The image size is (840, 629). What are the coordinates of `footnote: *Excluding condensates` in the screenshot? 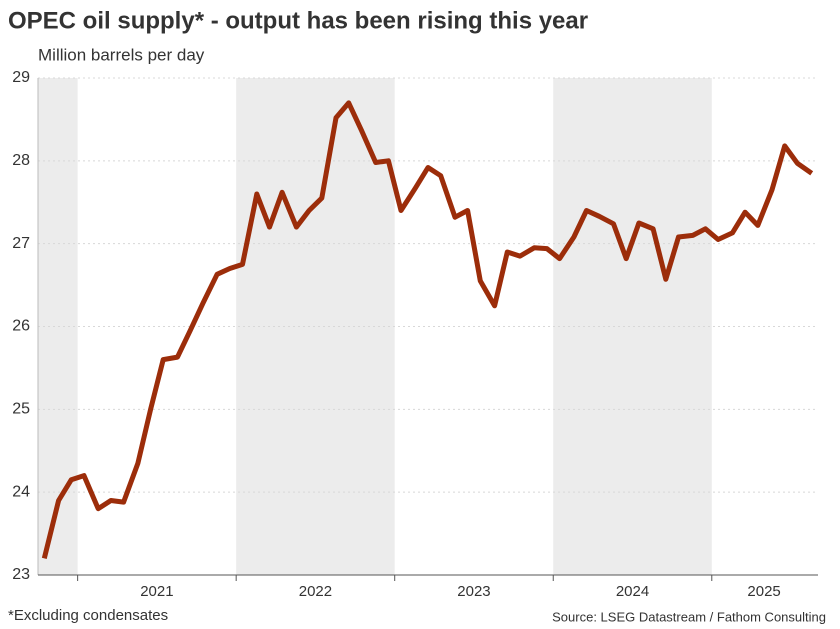 It's located at (88, 615).